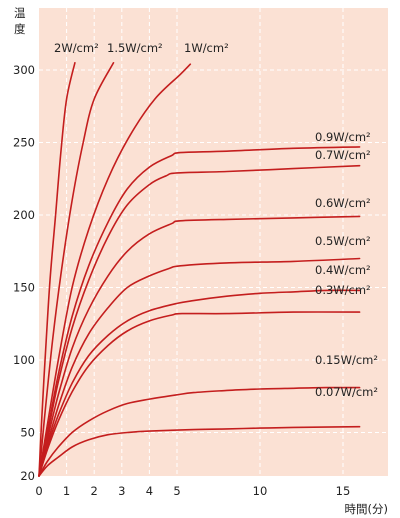 The width and height of the screenshot is (400, 518). What do you see at coordinates (24, 143) in the screenshot?
I see `y-tick-label: 250` at bounding box center [24, 143].